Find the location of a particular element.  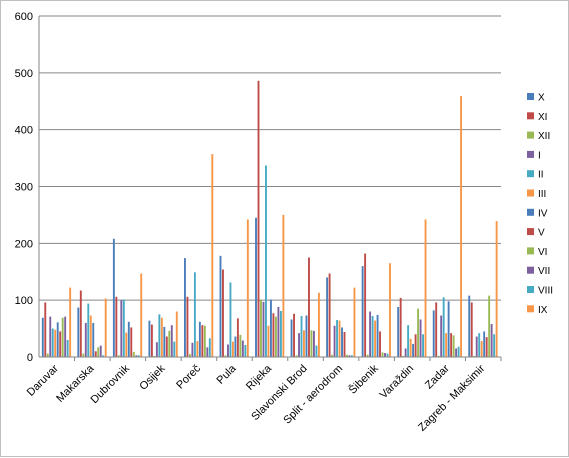

bar-zadar-viii is located at coordinates (458, 351).